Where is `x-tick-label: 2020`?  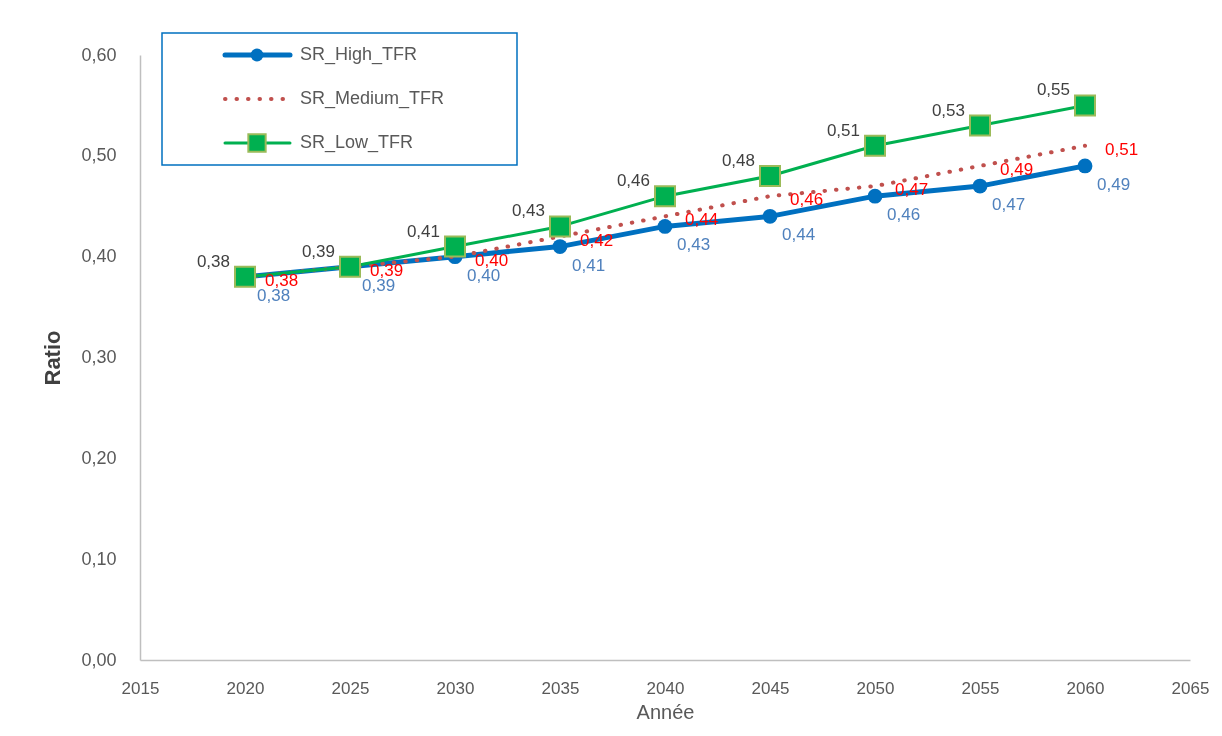
x-tick-label: 2020 is located at coordinates (245, 688).